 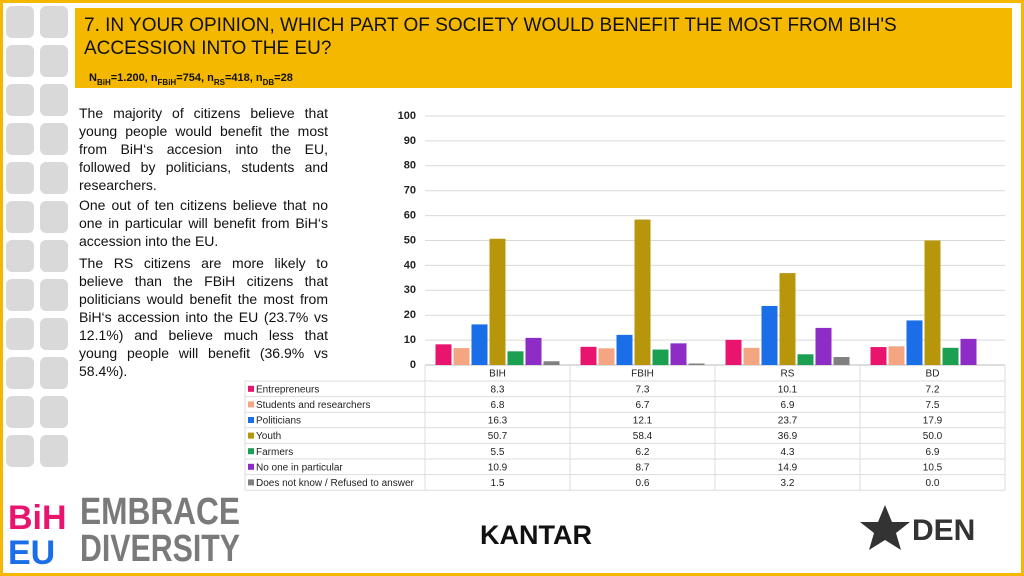 I want to click on table-value: 3.2, so click(x=788, y=483).